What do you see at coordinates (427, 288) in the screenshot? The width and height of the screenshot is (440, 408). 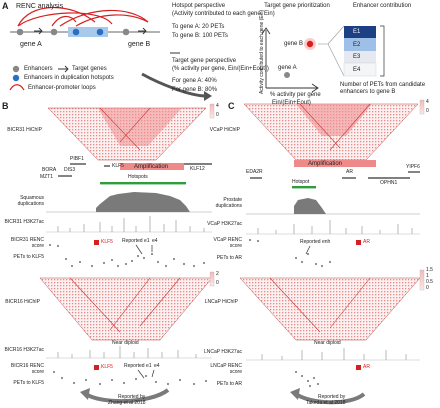 I see `c-scale-bottom-4: 0` at bounding box center [427, 288].